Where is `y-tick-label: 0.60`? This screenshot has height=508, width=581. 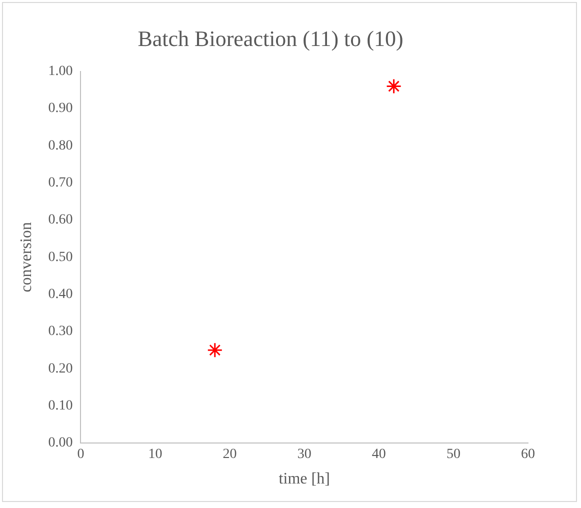
y-tick-label: 0.60 is located at coordinates (60, 220).